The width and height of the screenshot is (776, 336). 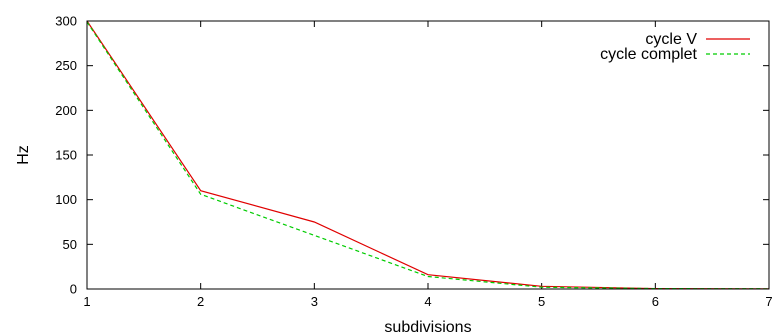 I want to click on x-tick-label: 4, so click(x=427, y=301).